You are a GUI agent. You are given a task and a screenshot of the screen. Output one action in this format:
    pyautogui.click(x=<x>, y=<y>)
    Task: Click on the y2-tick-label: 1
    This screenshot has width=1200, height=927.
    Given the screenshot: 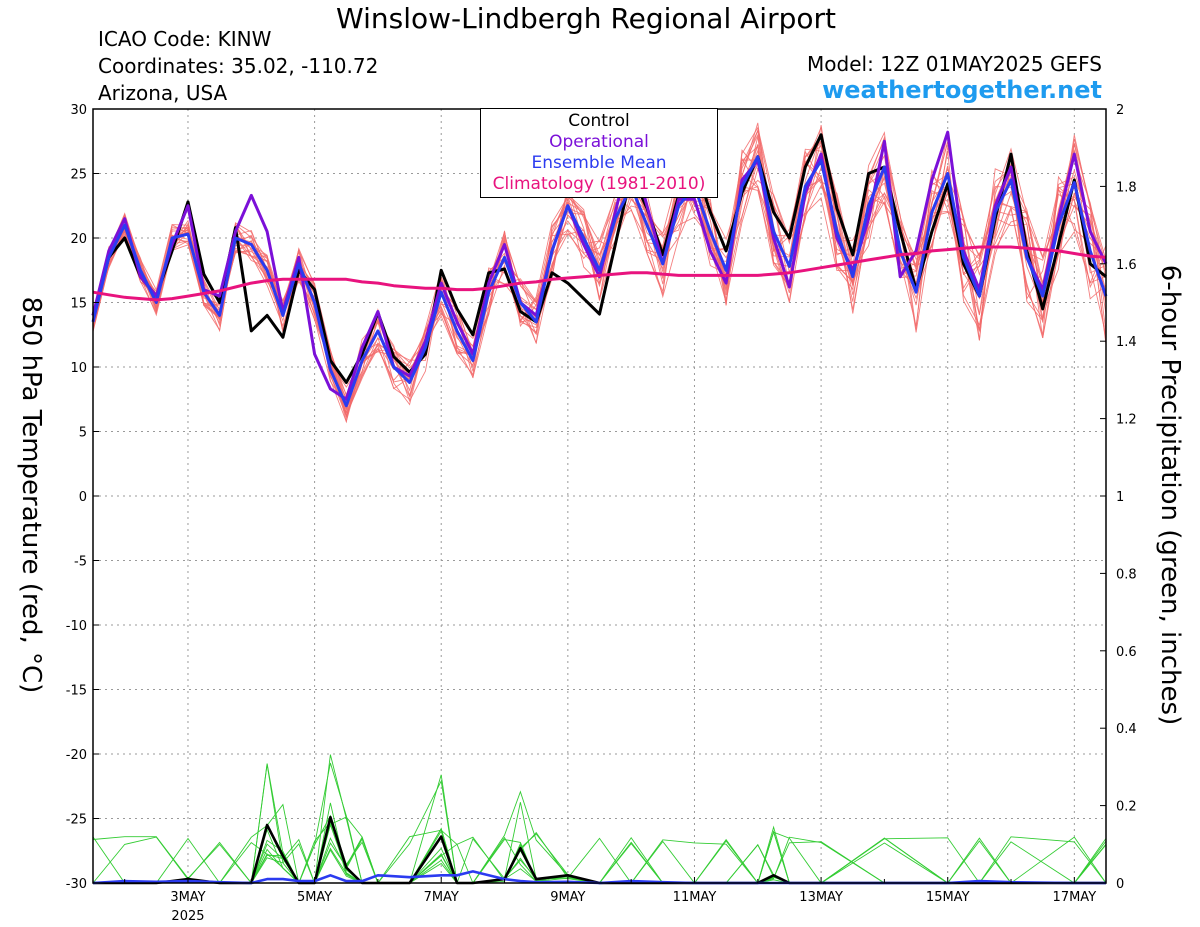 What is the action you would take?
    pyautogui.click(x=1120, y=497)
    